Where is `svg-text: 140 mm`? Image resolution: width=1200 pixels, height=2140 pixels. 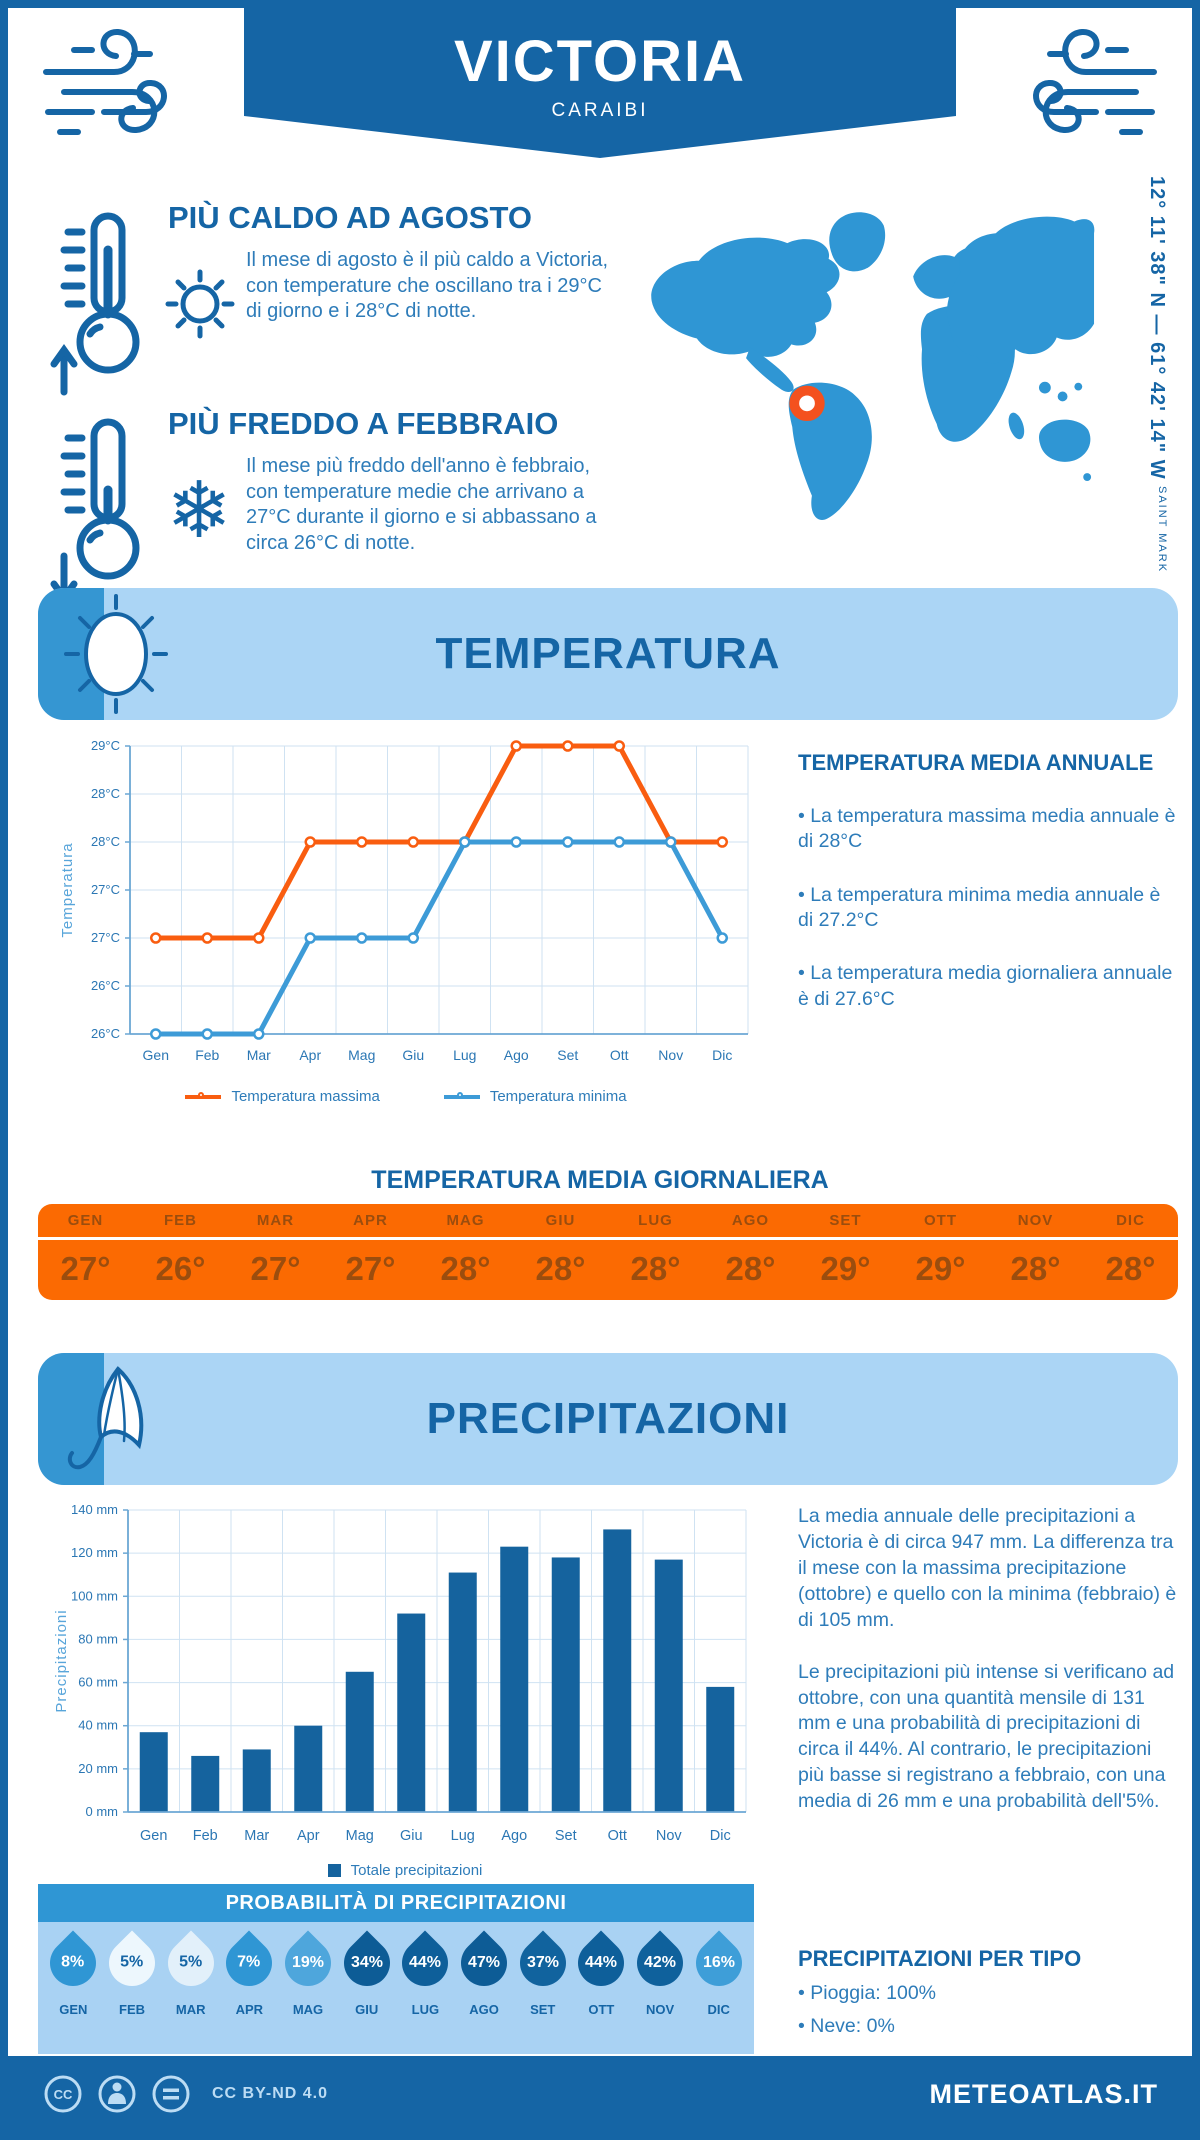 svg-text: 140 mm is located at coordinates (94, 1509).